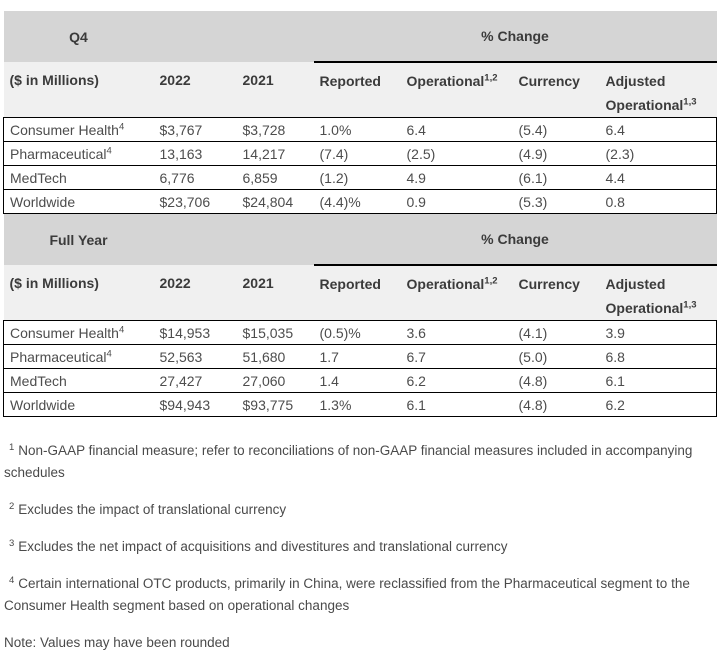  I want to click on operational-cell: 6.1, so click(456, 404).